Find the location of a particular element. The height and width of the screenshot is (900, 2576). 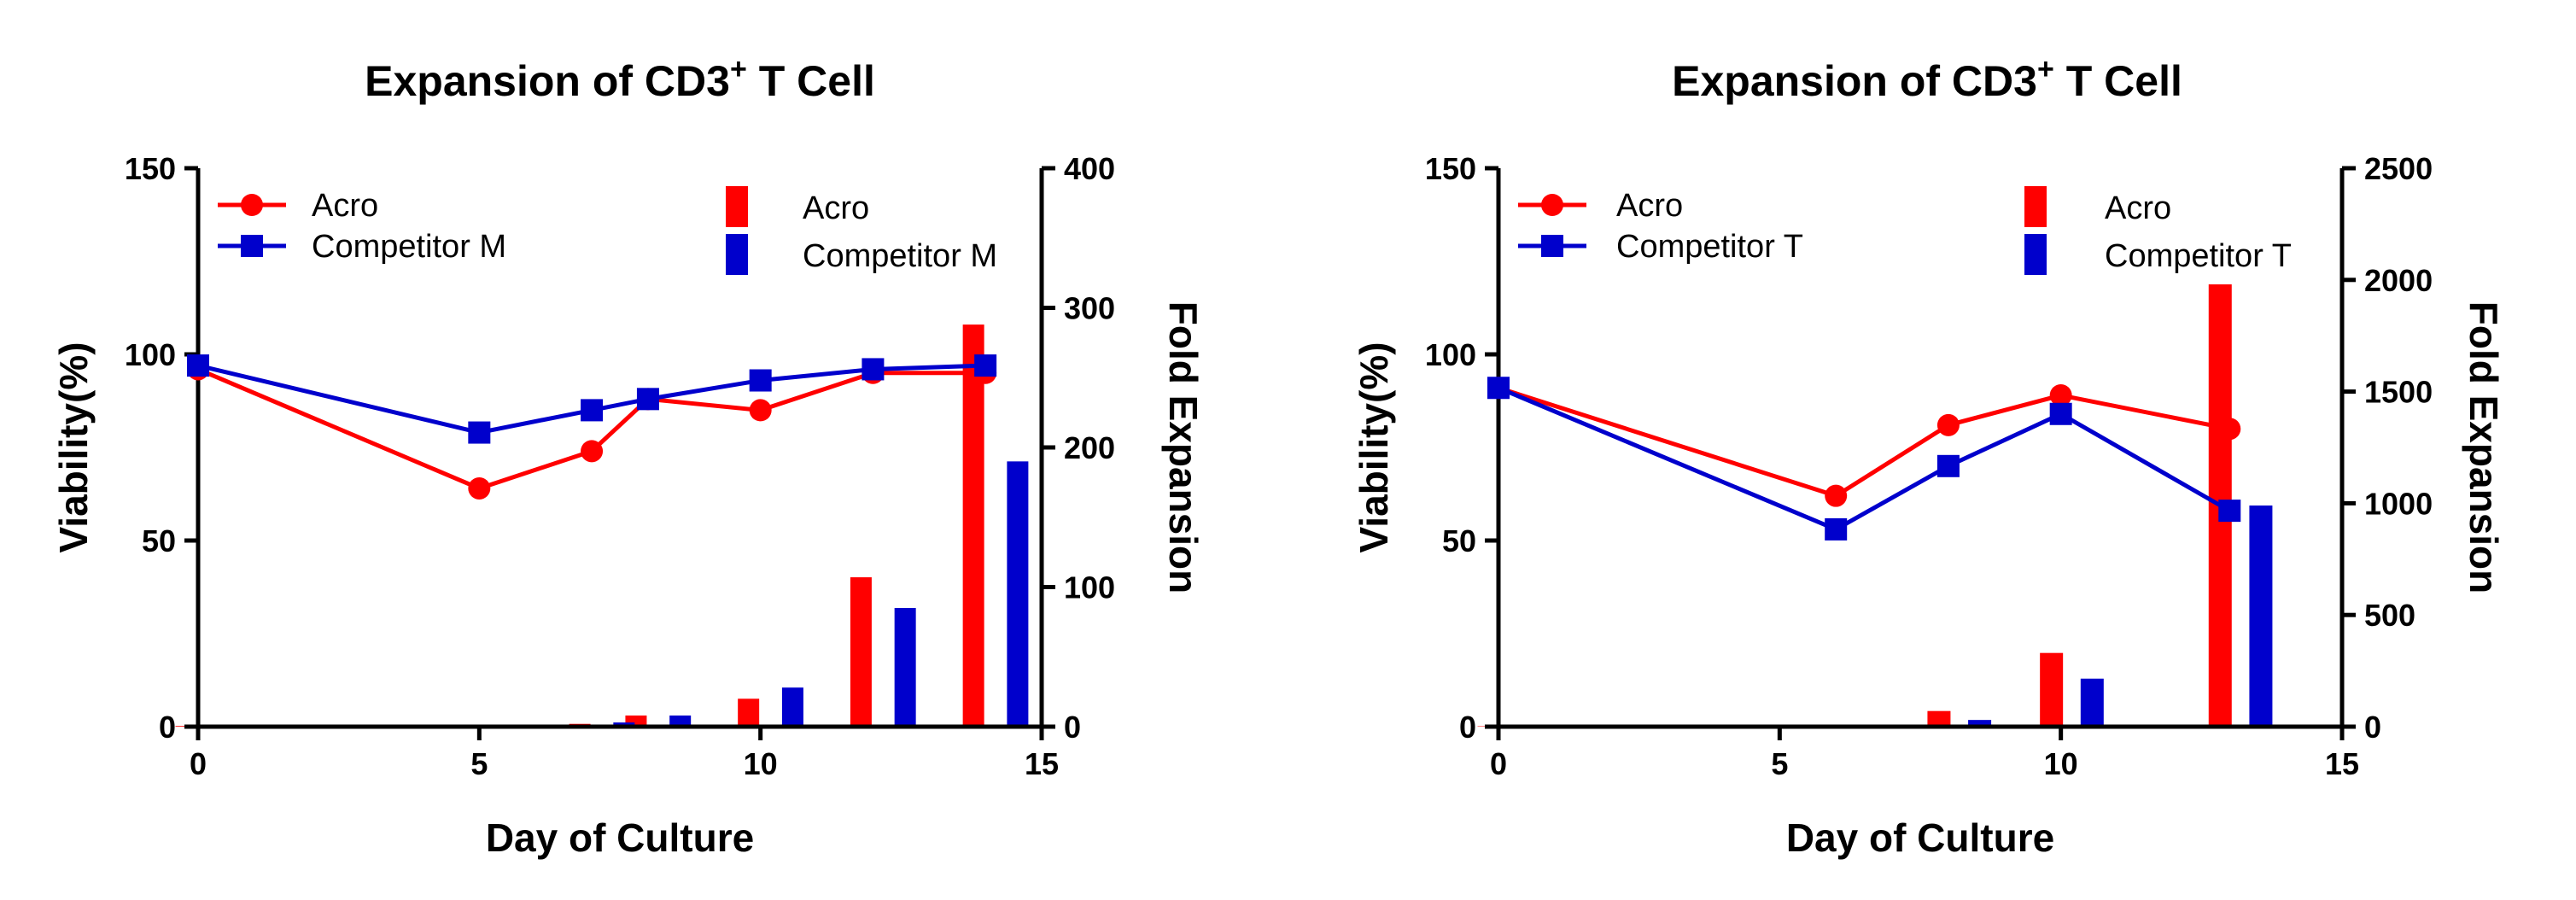

right-y-tick-label: 2000 is located at coordinates (2398, 280).